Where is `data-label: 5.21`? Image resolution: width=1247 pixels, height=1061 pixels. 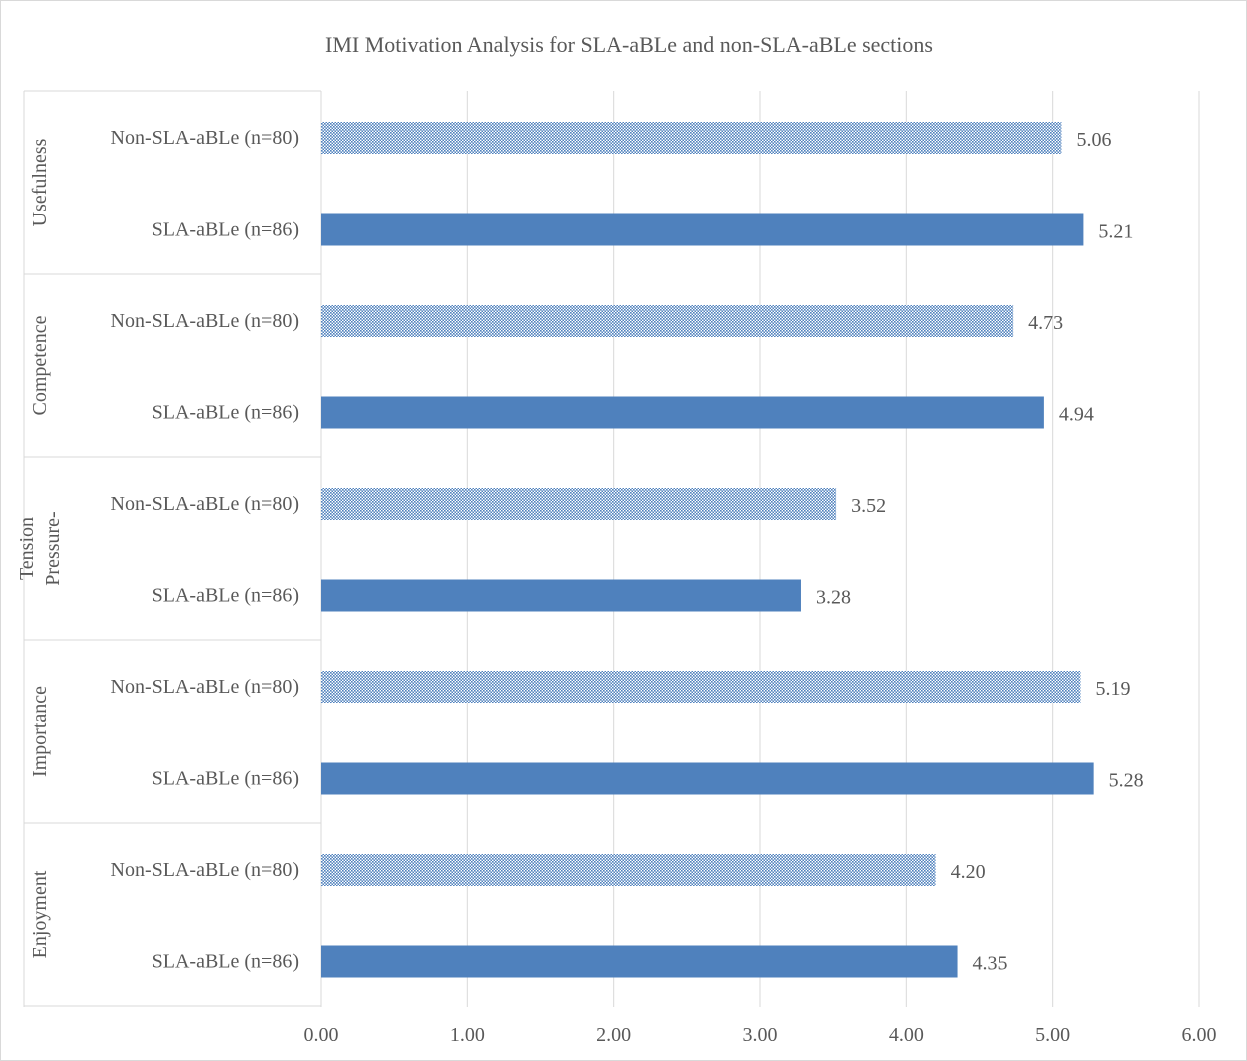
data-label: 5.21 is located at coordinates (1115, 232).